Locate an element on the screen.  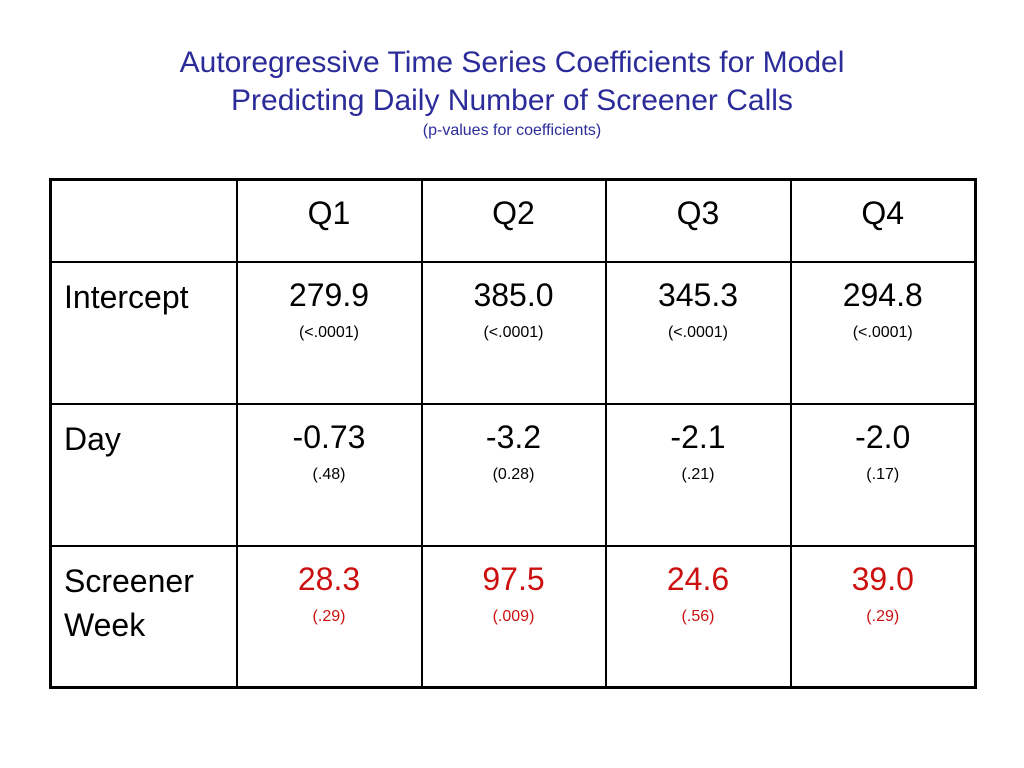
coef-value: -3.2 is located at coordinates (513, 436).